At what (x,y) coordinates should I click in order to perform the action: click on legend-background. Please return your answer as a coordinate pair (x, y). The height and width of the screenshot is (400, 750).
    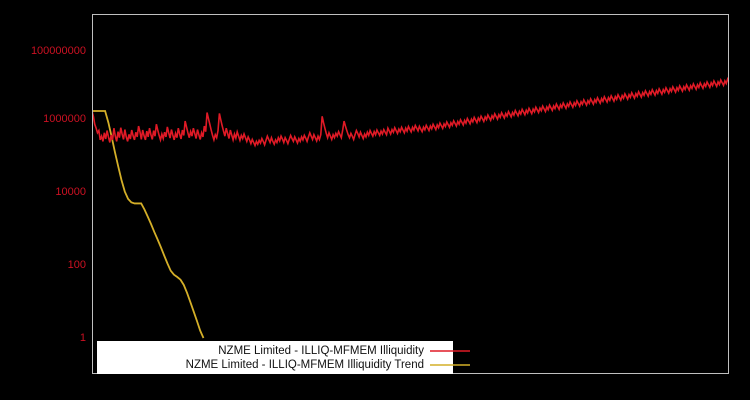
    Looking at the image, I should click on (275, 357).